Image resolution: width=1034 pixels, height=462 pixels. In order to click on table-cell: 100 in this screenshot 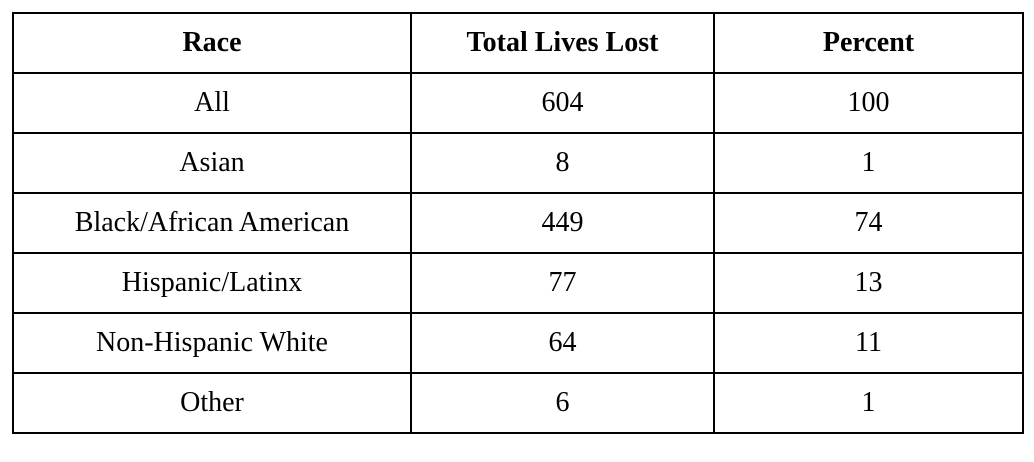, I will do `click(868, 103)`.